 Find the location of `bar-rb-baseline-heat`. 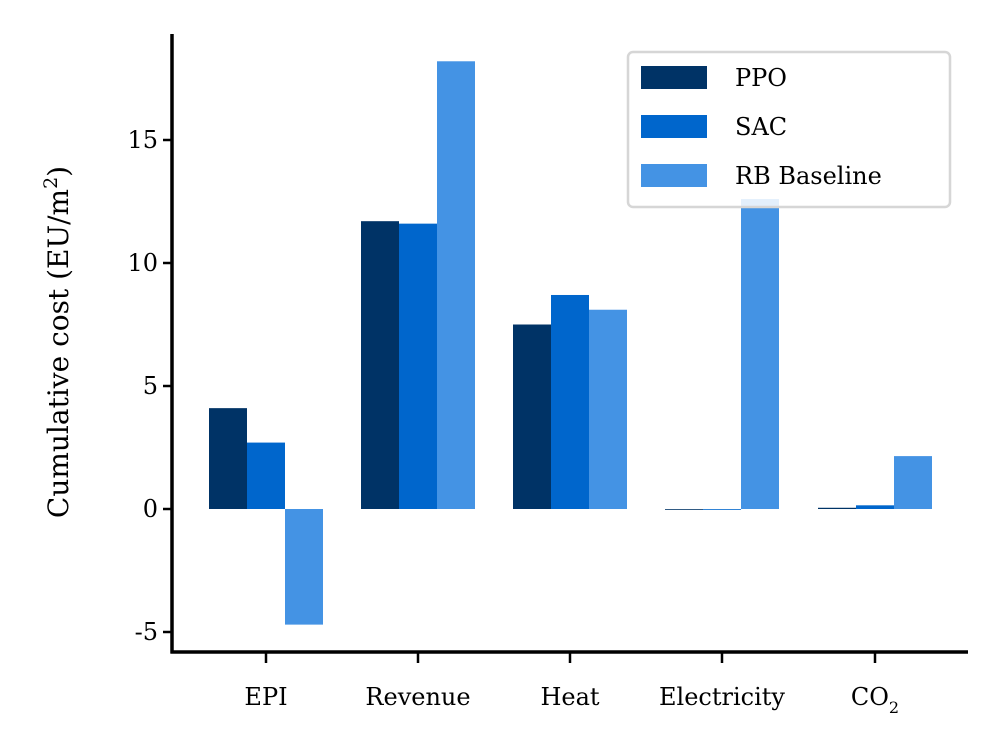

bar-rb-baseline-heat is located at coordinates (608, 409).